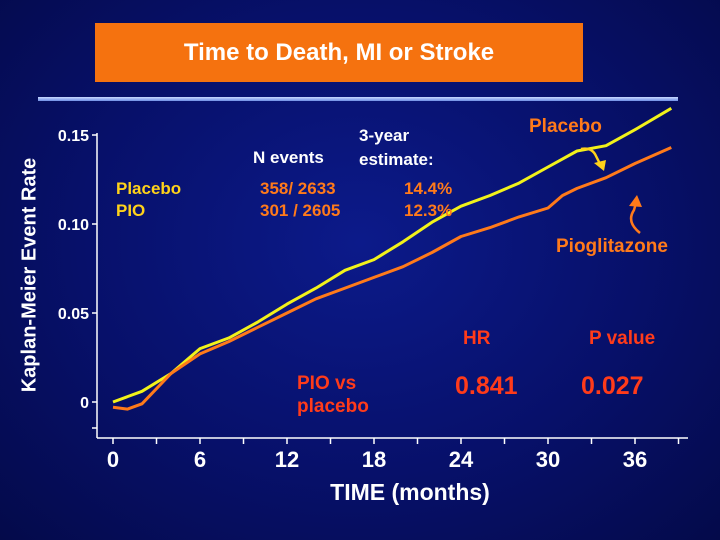 The height and width of the screenshot is (540, 720). I want to click on x-tick-label: 24, so click(461, 459).